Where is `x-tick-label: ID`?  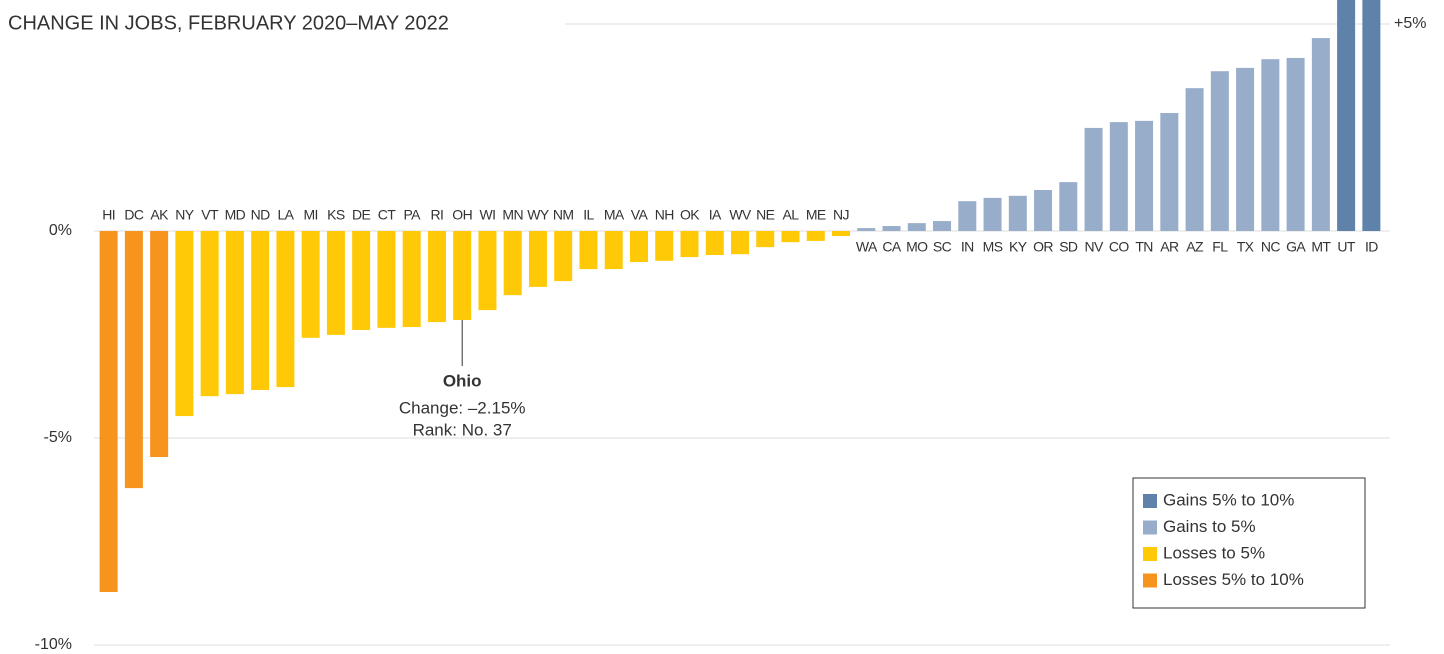
x-tick-label: ID is located at coordinates (1371, 247).